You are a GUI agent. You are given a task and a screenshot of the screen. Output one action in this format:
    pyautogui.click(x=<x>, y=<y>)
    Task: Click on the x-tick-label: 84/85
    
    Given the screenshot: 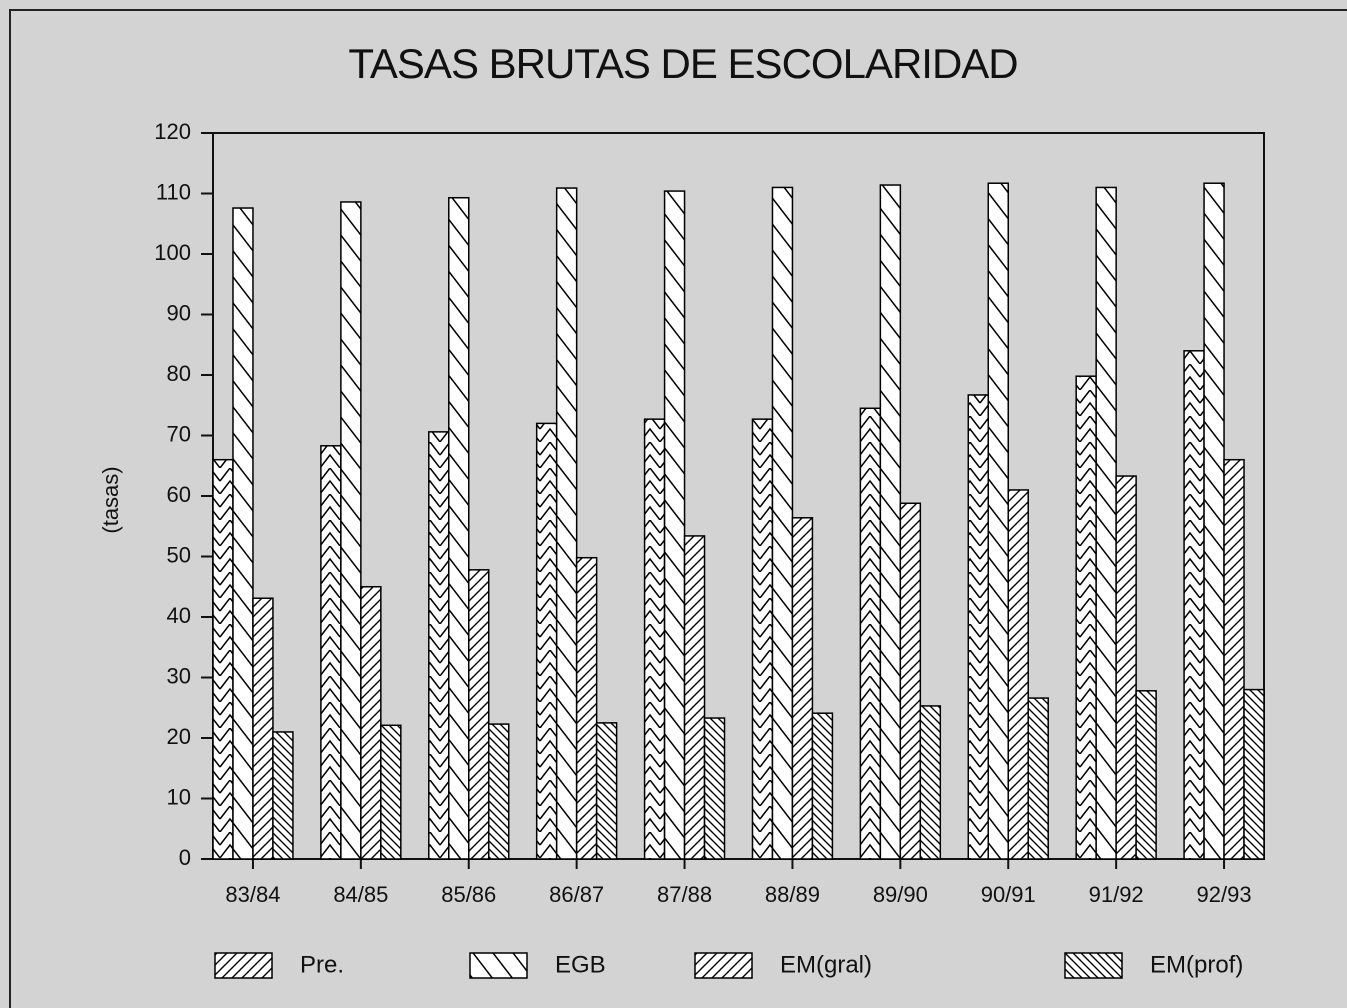 What is the action you would take?
    pyautogui.click(x=360, y=894)
    